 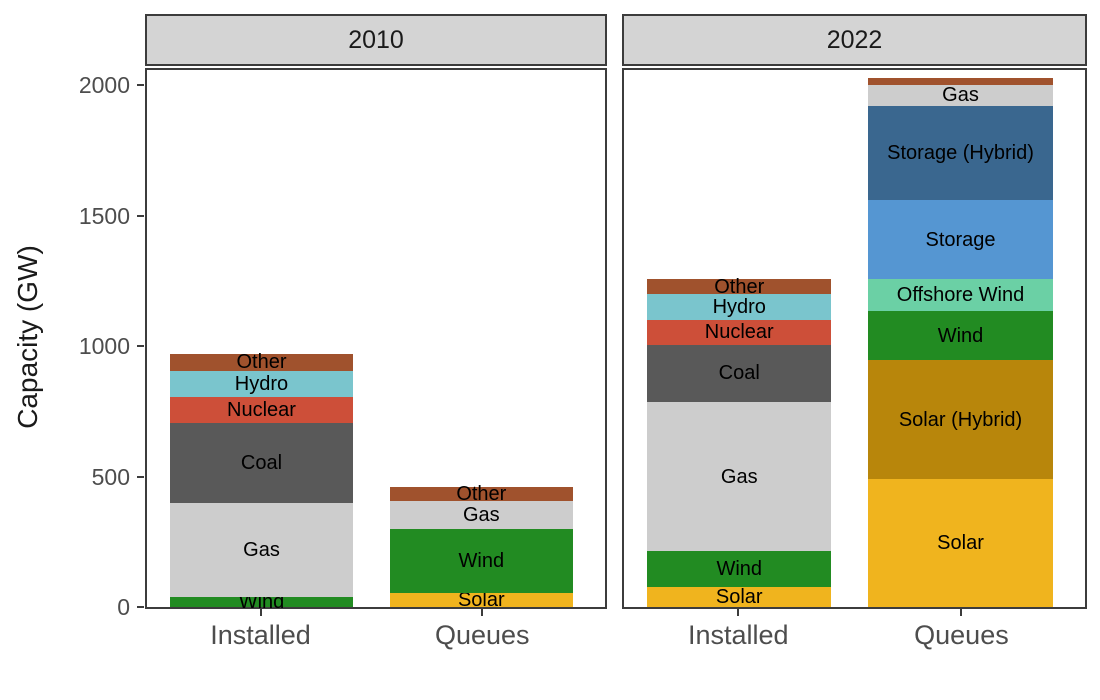 I want to click on y-axis-tick-label: 0, so click(x=123, y=607).